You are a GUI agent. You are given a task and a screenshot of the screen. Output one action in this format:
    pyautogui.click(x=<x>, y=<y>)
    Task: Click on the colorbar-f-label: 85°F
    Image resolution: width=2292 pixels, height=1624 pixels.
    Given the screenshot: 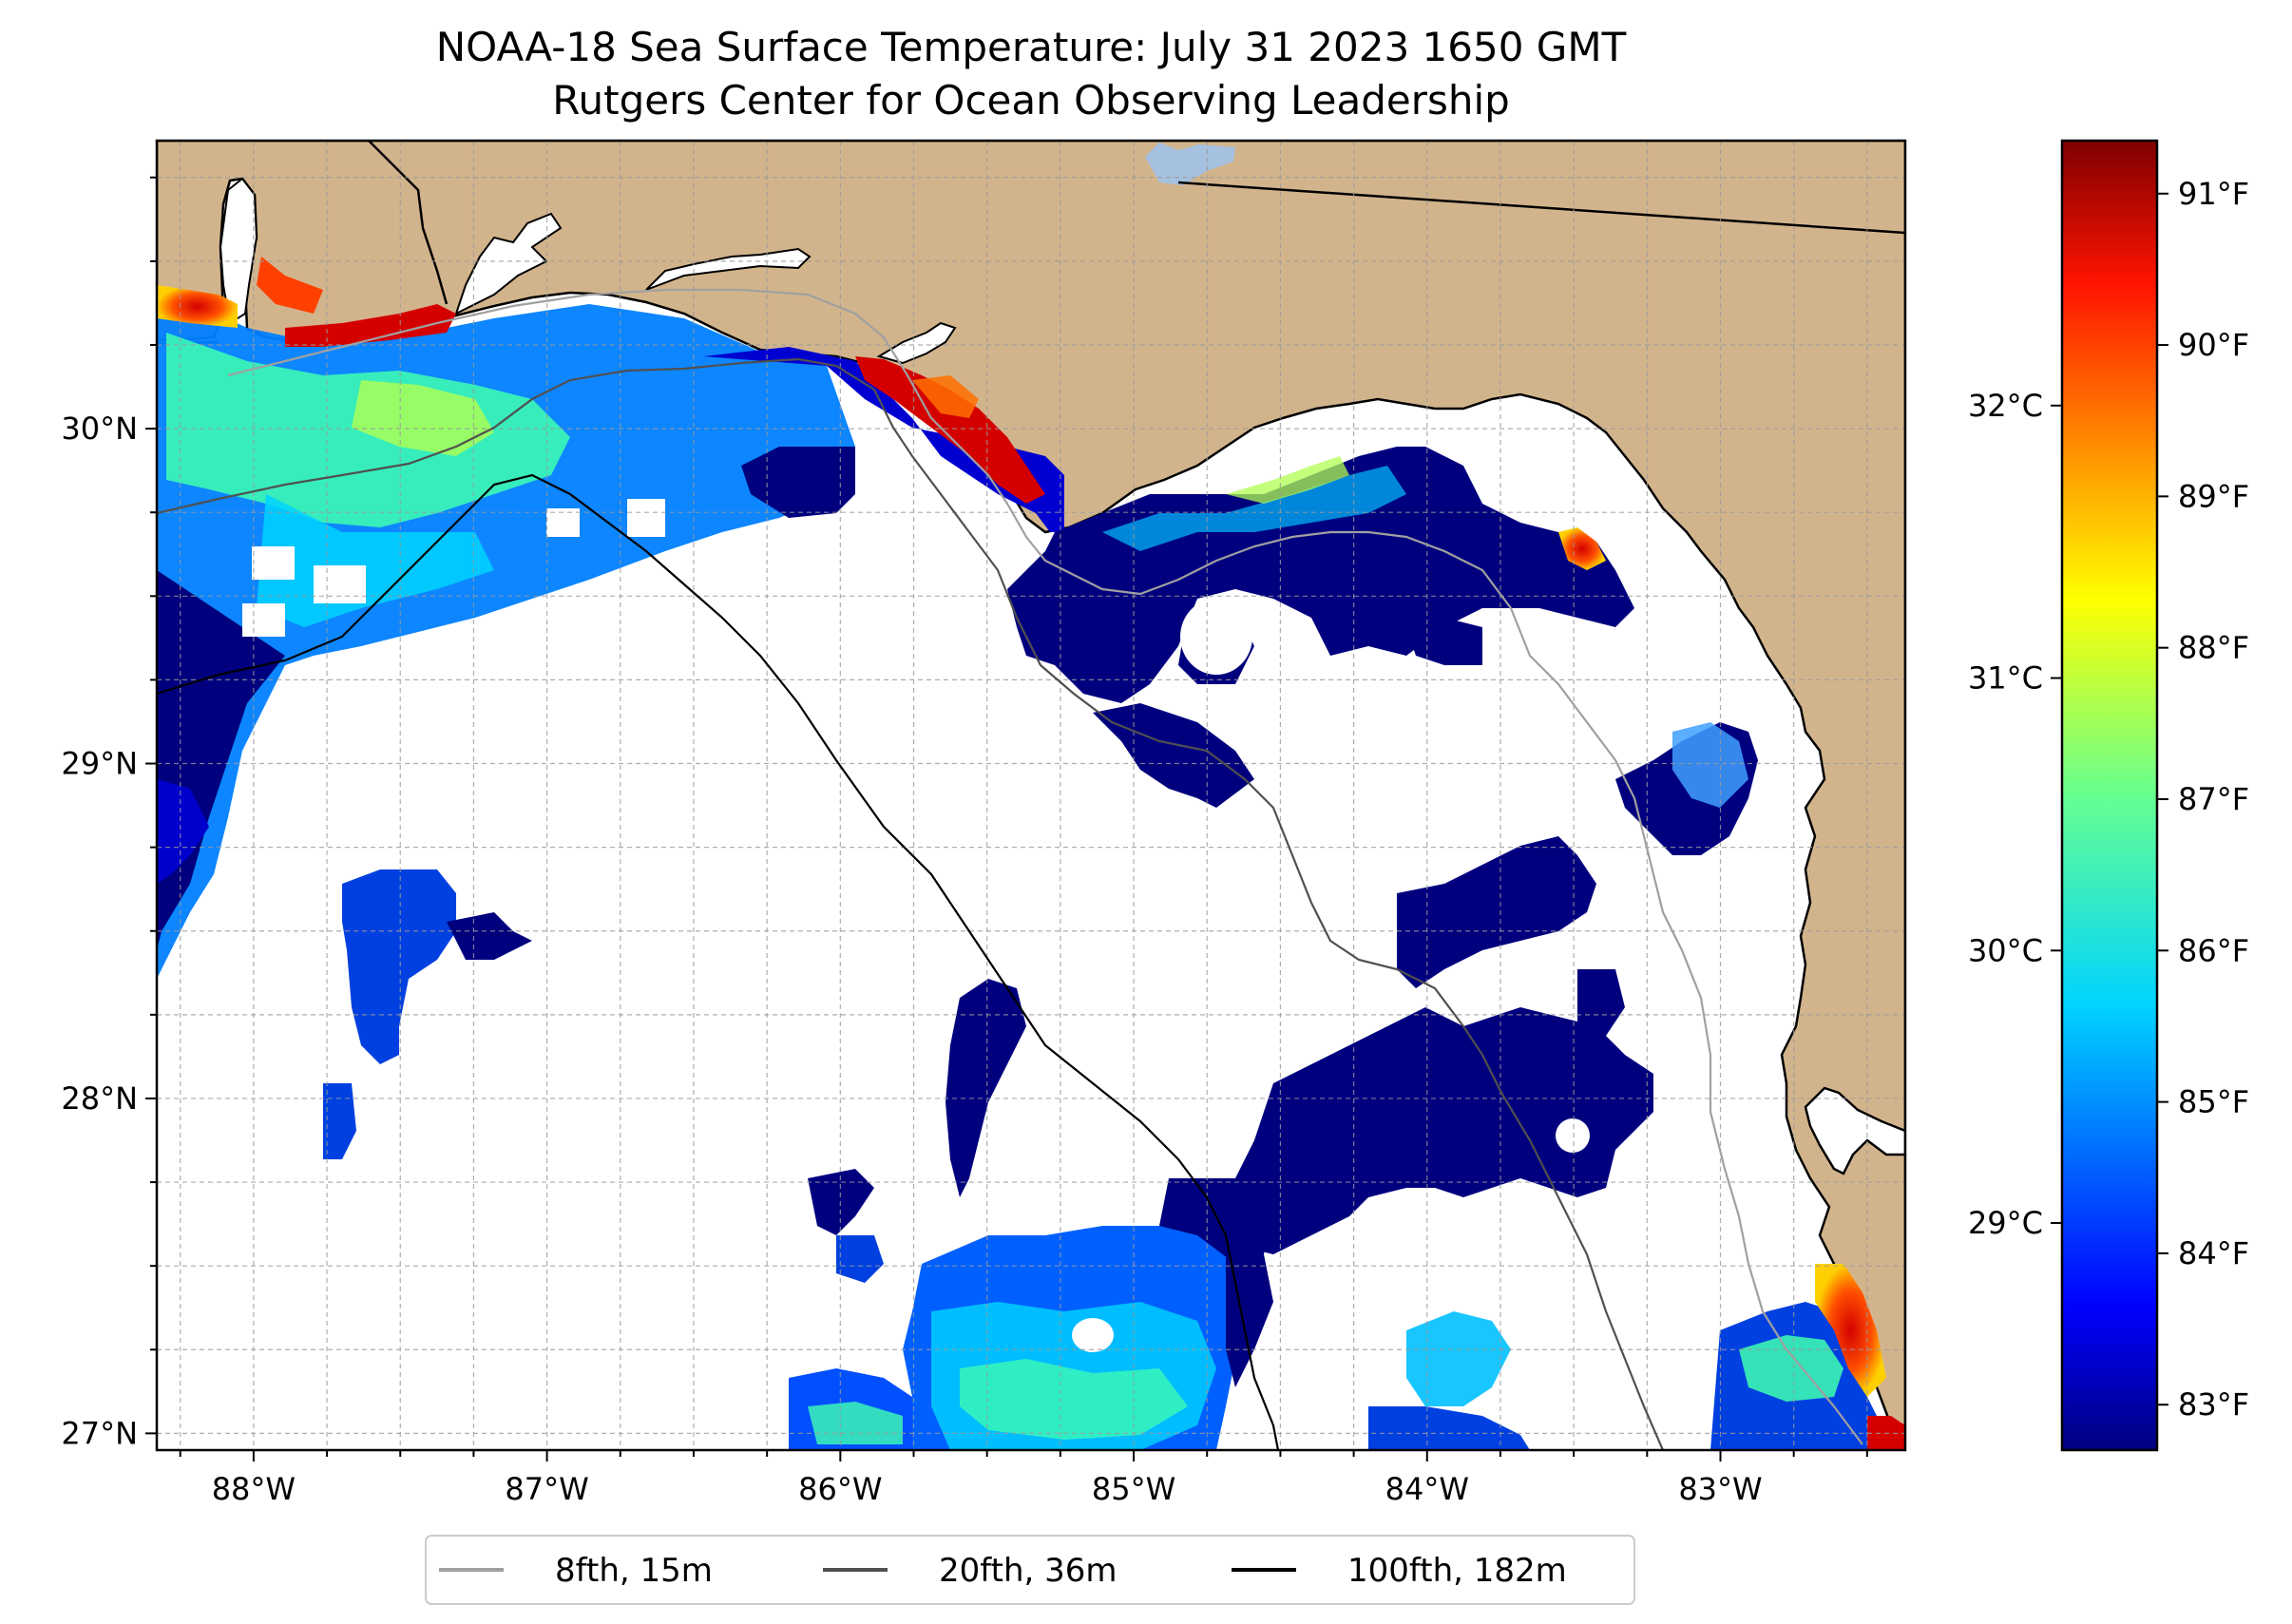 What is the action you would take?
    pyautogui.click(x=2213, y=1102)
    